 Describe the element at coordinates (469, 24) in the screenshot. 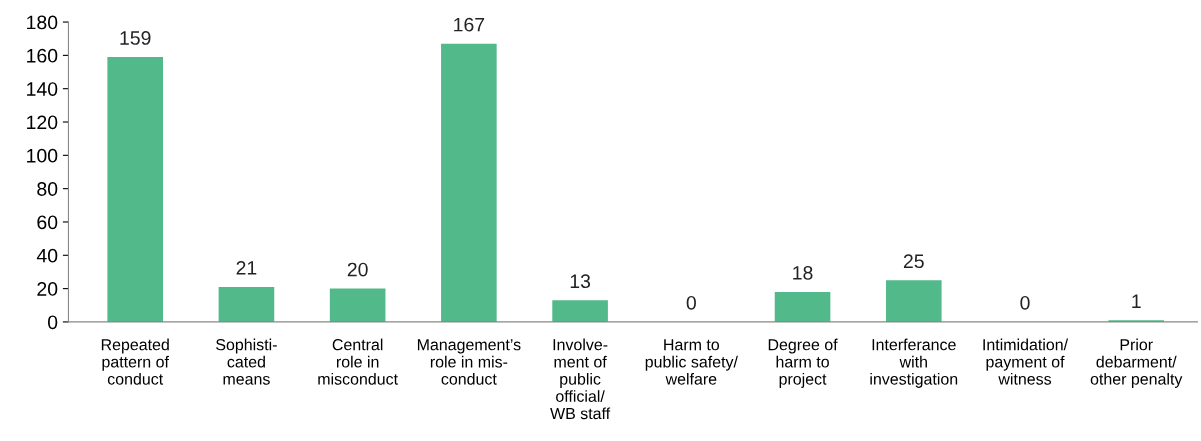

I see `data-label: 167` at that location.